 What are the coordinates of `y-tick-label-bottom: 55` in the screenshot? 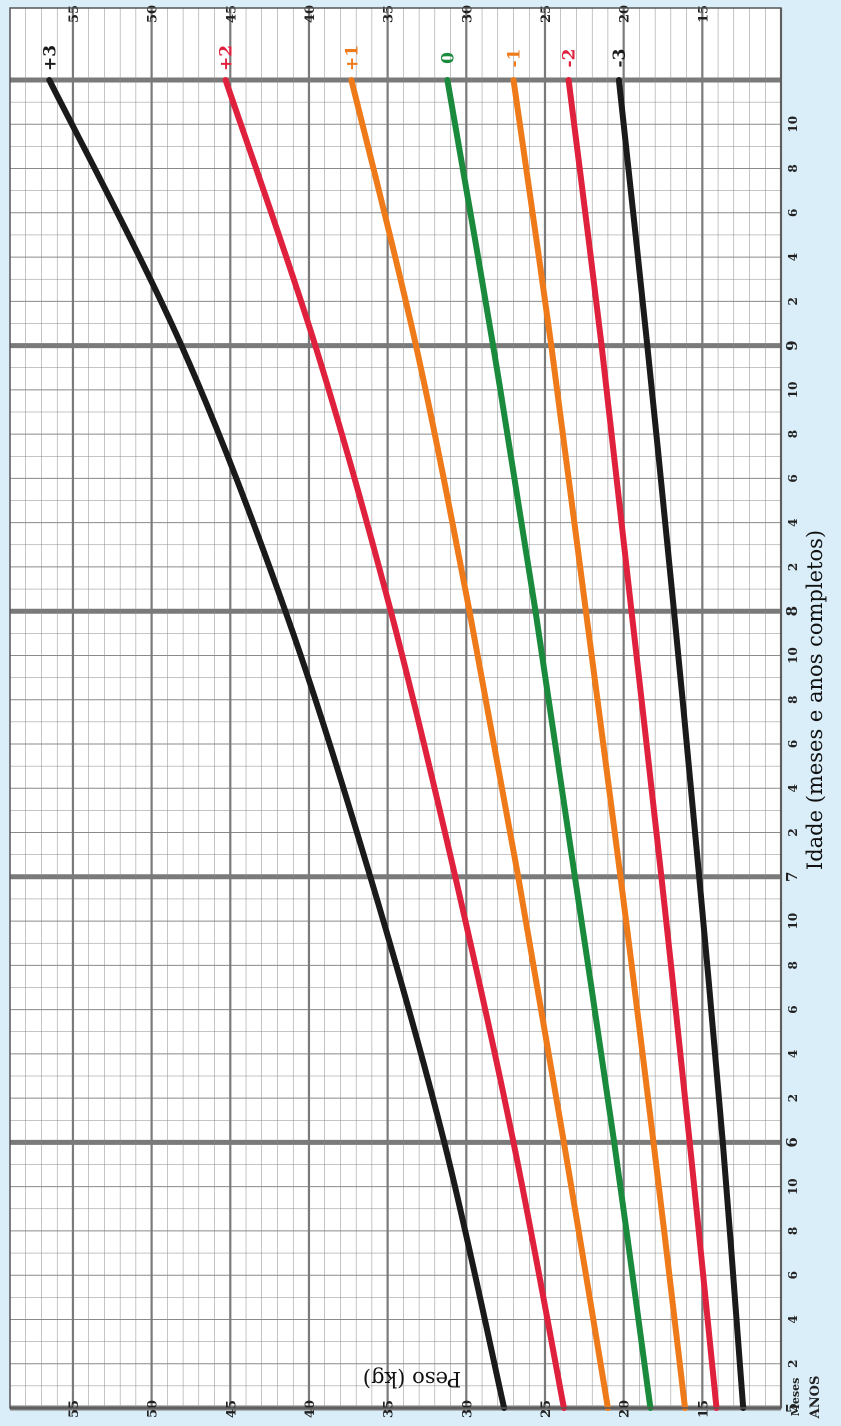 It's located at (74, 1409).